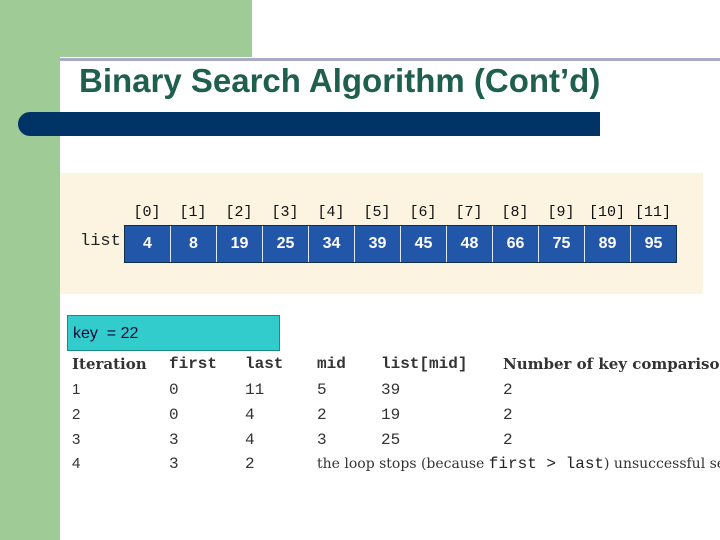  I want to click on cell-mid: 3, so click(322, 440).